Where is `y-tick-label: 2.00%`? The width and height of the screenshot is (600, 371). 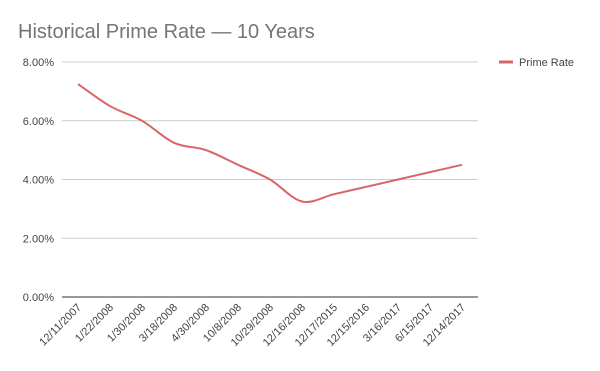 y-tick-label: 2.00% is located at coordinates (38, 239).